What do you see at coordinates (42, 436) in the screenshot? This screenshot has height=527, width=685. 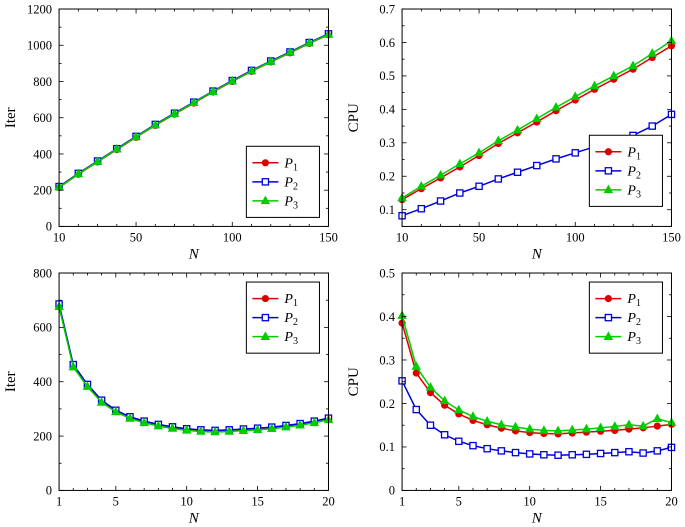 I see `y-tick-label: 200` at bounding box center [42, 436].